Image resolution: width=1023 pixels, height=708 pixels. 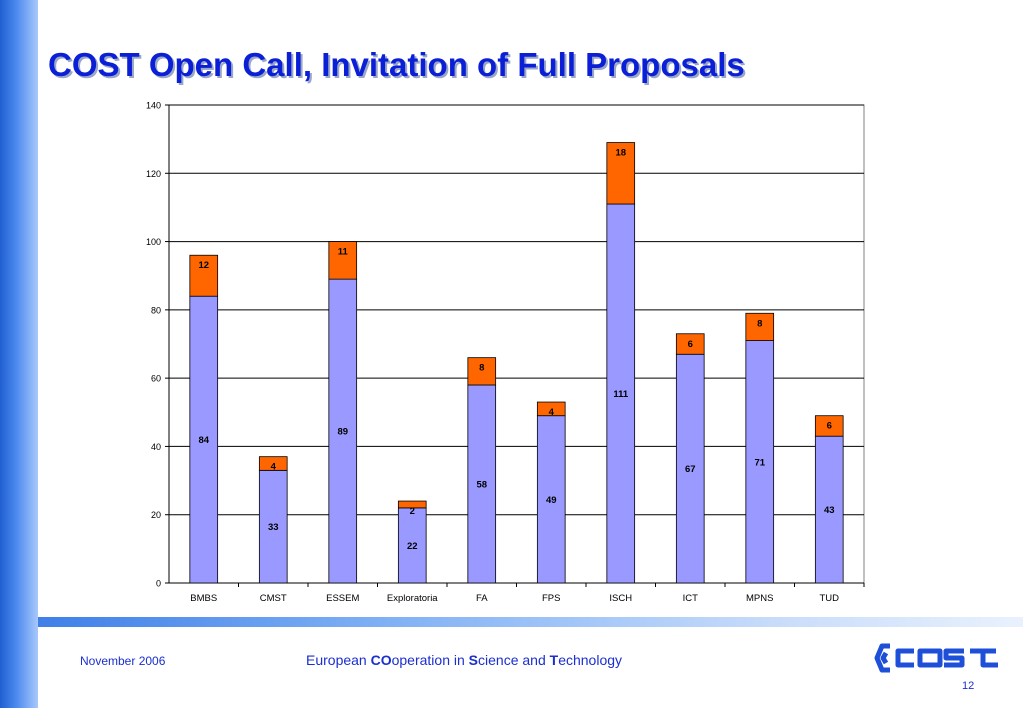 What do you see at coordinates (759, 598) in the screenshot?
I see `x-tick-label: MPNS` at bounding box center [759, 598].